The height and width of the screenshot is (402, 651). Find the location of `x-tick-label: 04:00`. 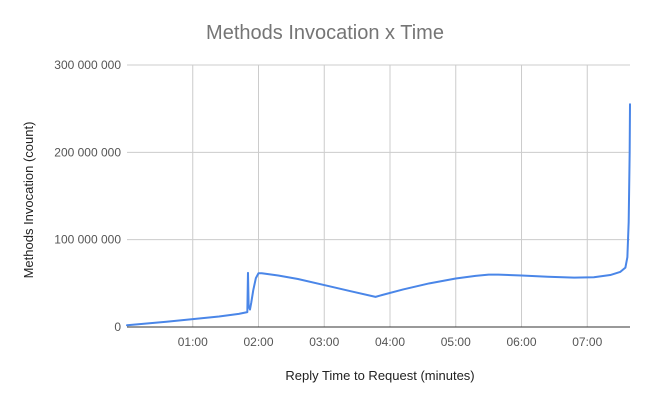

x-tick-label: 04:00 is located at coordinates (390, 342).